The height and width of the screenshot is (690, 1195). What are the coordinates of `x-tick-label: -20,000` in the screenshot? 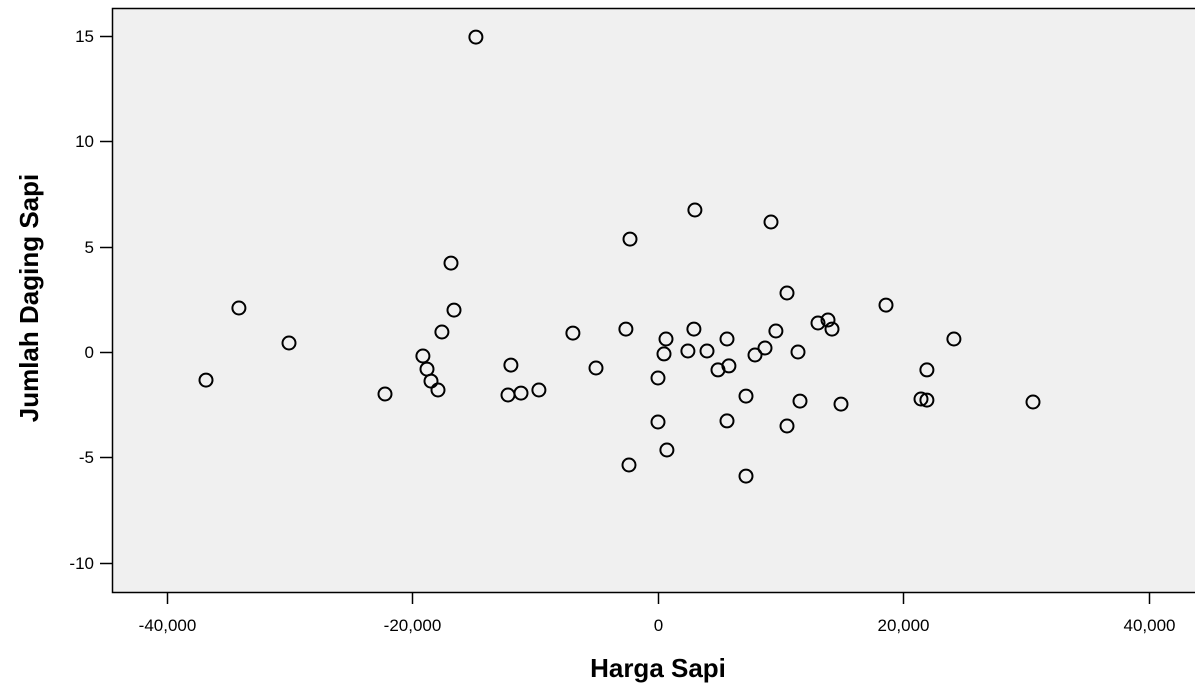 It's located at (413, 625).